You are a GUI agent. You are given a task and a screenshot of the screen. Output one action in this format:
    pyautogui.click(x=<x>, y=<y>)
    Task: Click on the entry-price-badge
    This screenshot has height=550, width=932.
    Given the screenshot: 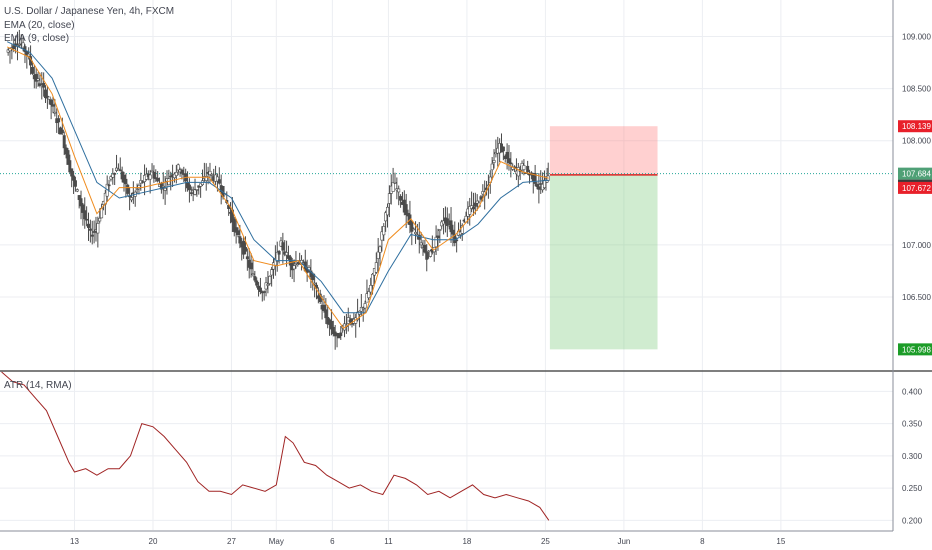 What is the action you would take?
    pyautogui.click(x=915, y=187)
    